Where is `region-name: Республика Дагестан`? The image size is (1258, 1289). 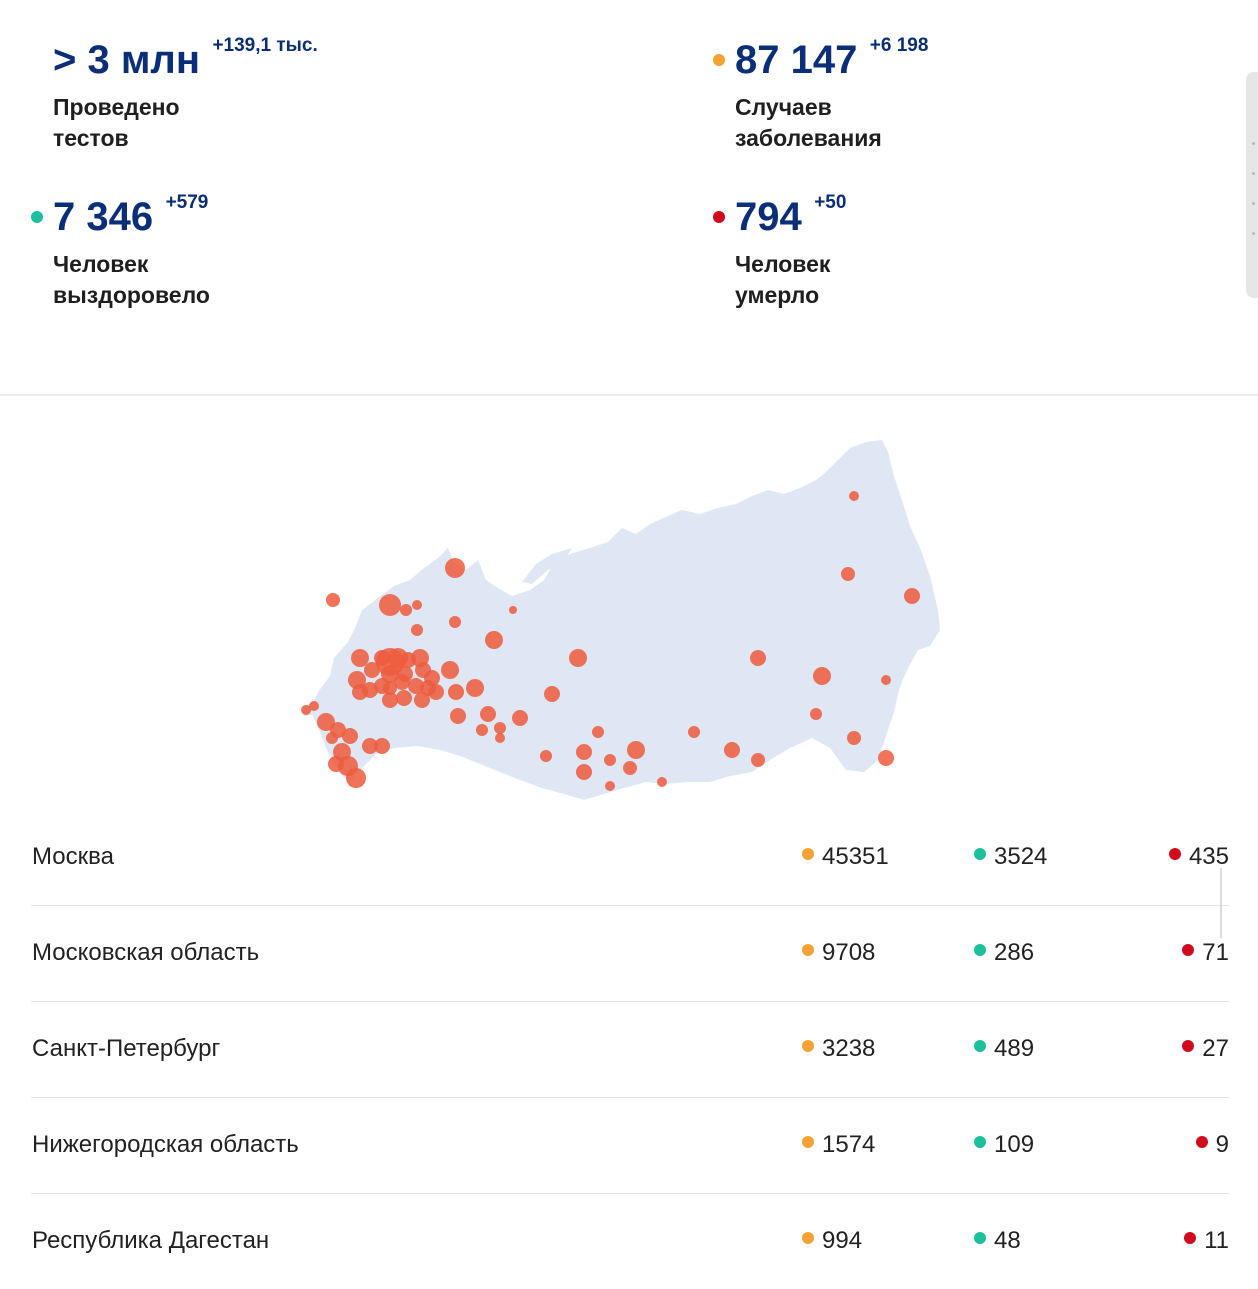 region-name: Республика Дагестан is located at coordinates (151, 1240).